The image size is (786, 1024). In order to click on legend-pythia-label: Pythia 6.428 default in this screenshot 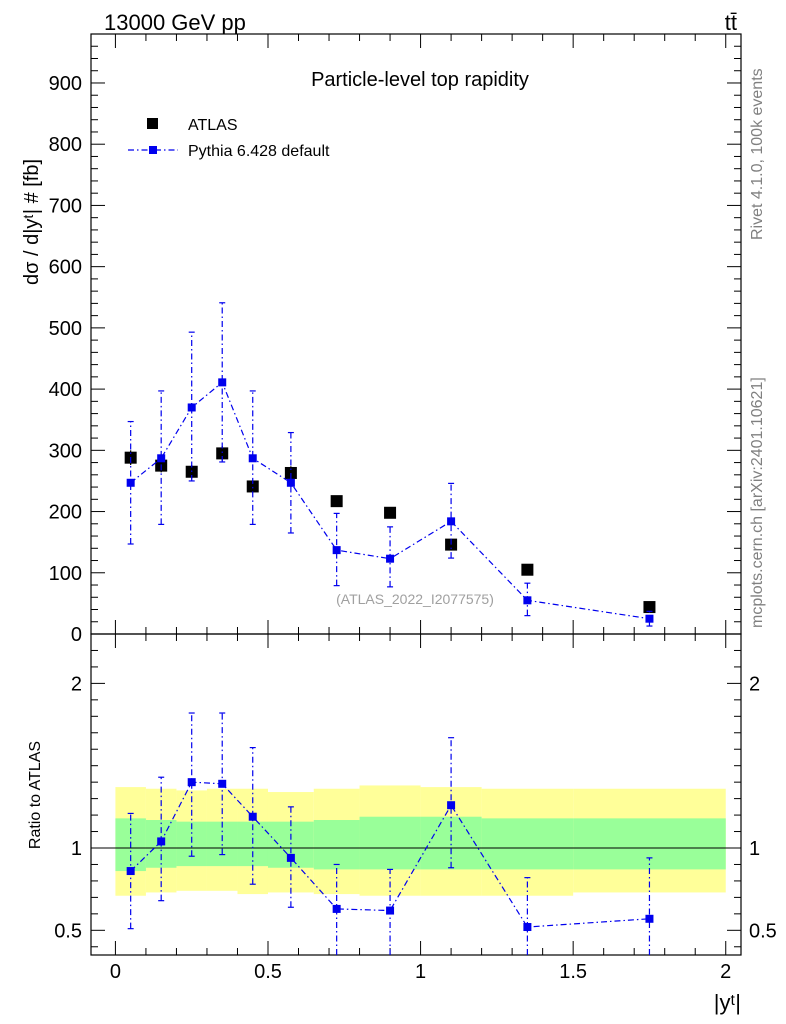, I will do `click(259, 151)`.